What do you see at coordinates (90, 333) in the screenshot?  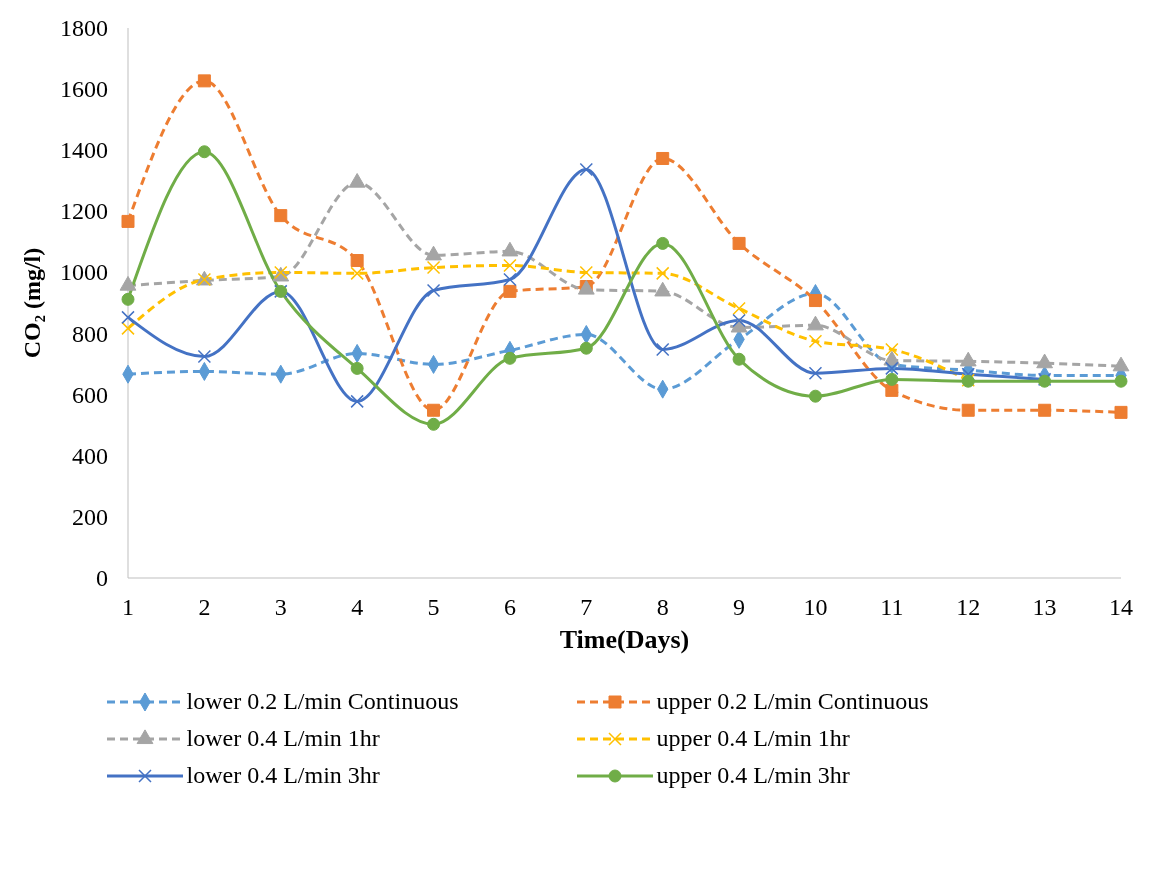 I see `y-tick-label: 800` at bounding box center [90, 333].